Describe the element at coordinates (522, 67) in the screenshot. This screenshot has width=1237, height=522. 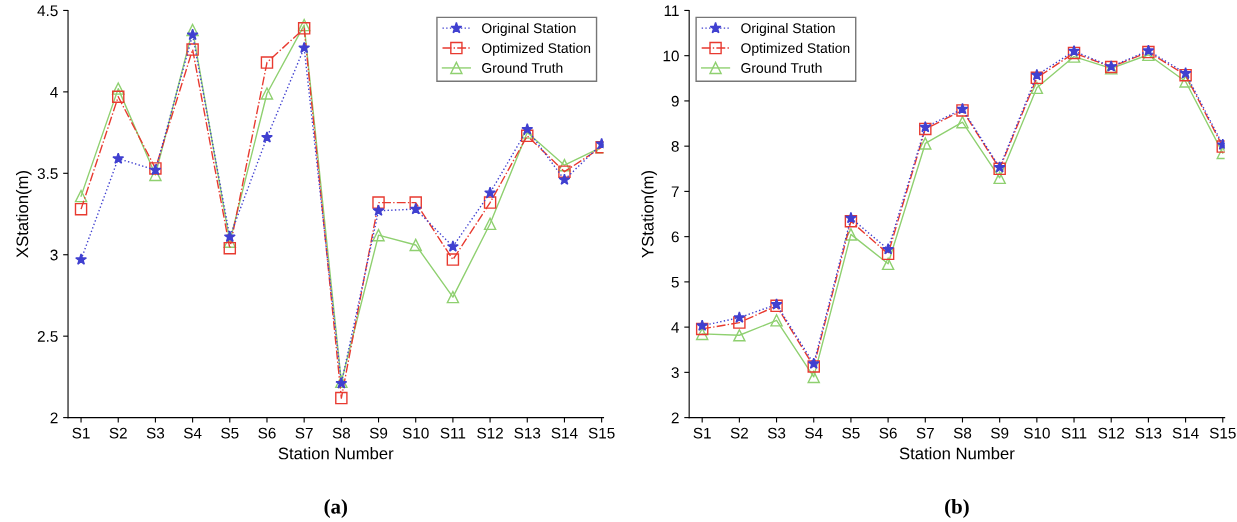
I see `legend-label: Ground Truth` at that location.